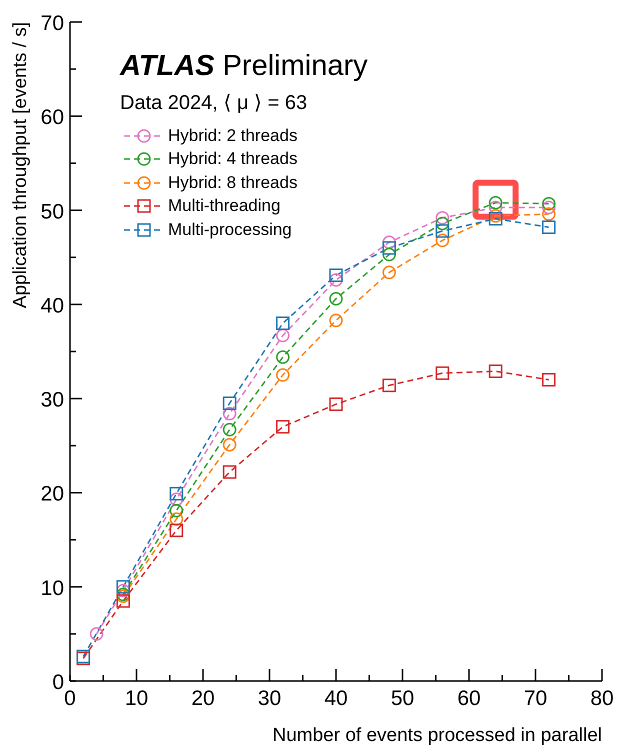  I want to click on x-tick-label: 70, so click(536, 698).